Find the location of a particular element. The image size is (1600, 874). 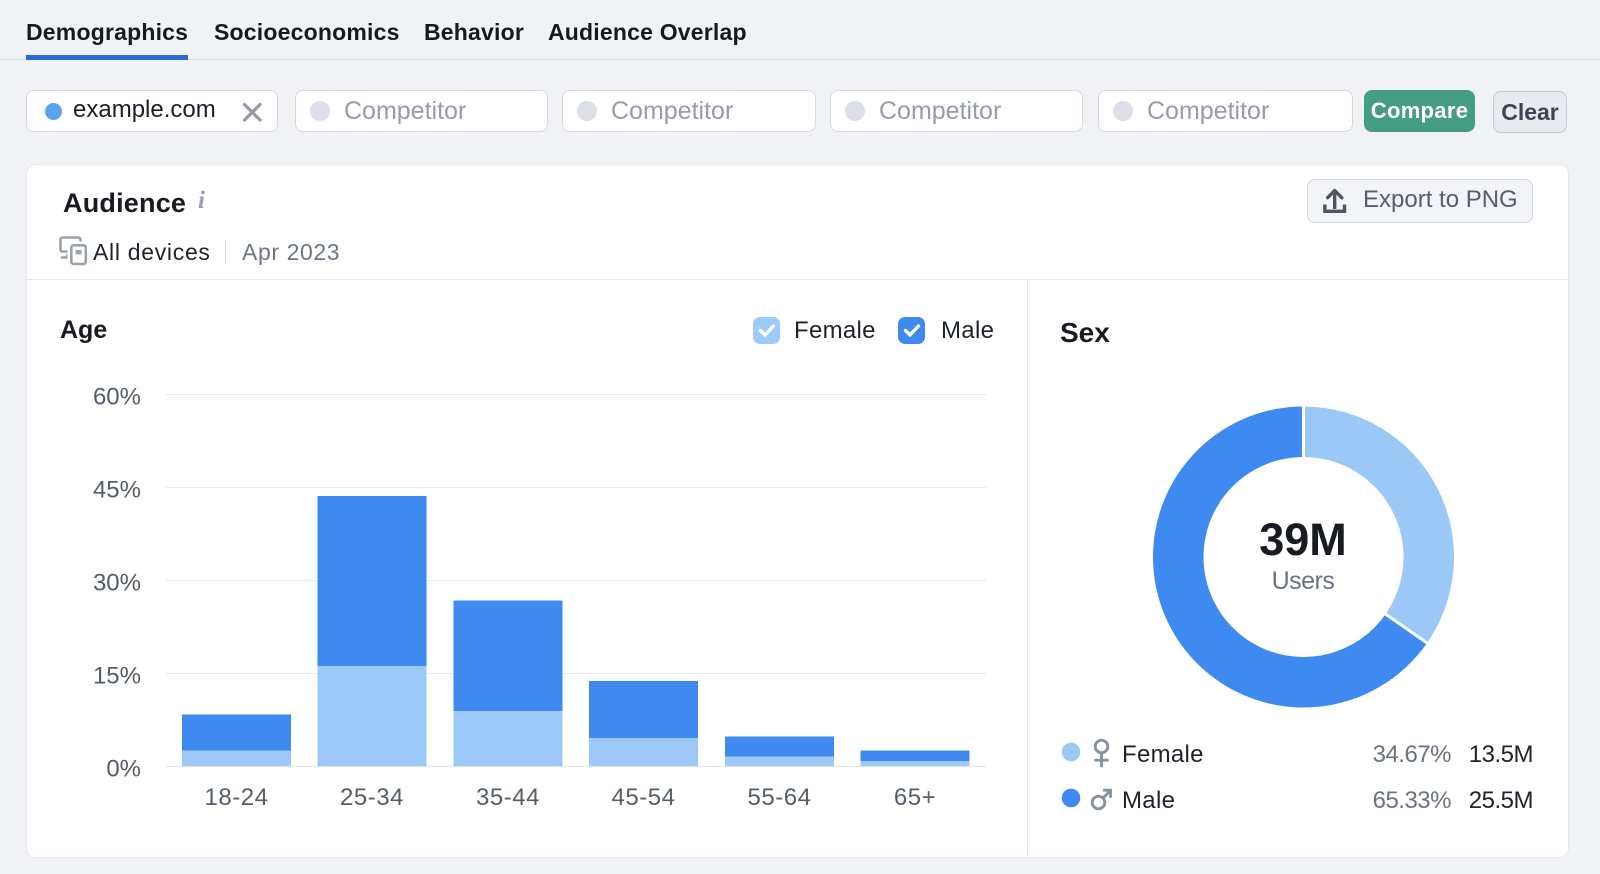

svg-text: 35-44 is located at coordinates (508, 797).